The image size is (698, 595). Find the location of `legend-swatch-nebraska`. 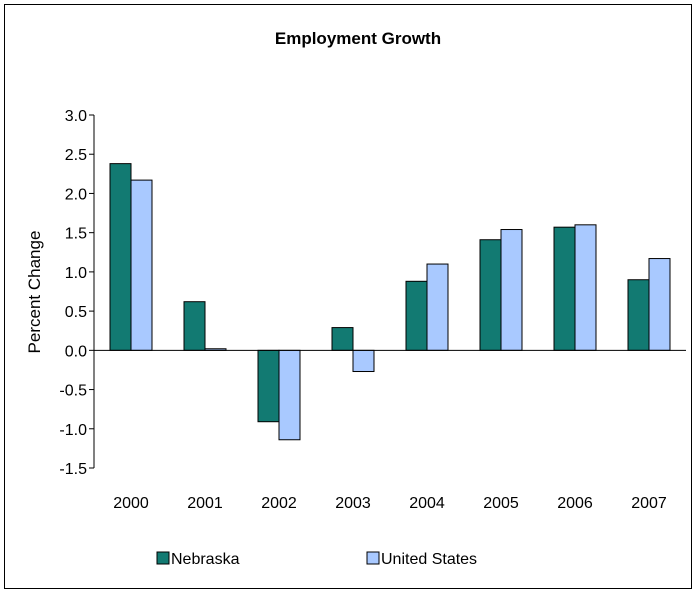

legend-swatch-nebraska is located at coordinates (163, 558).